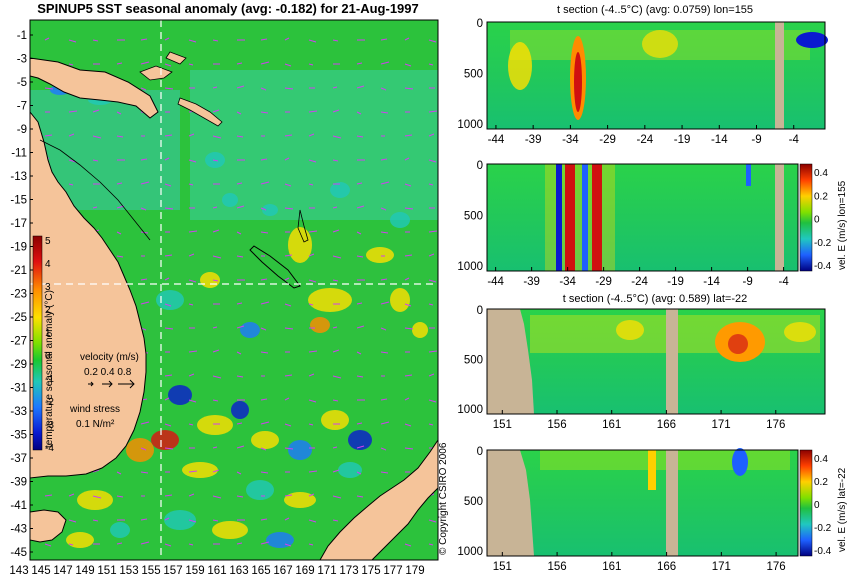 This screenshot has height=580, width=850. What do you see at coordinates (62, 571) in the screenshot?
I see `map-lon-tick: 147` at bounding box center [62, 571].